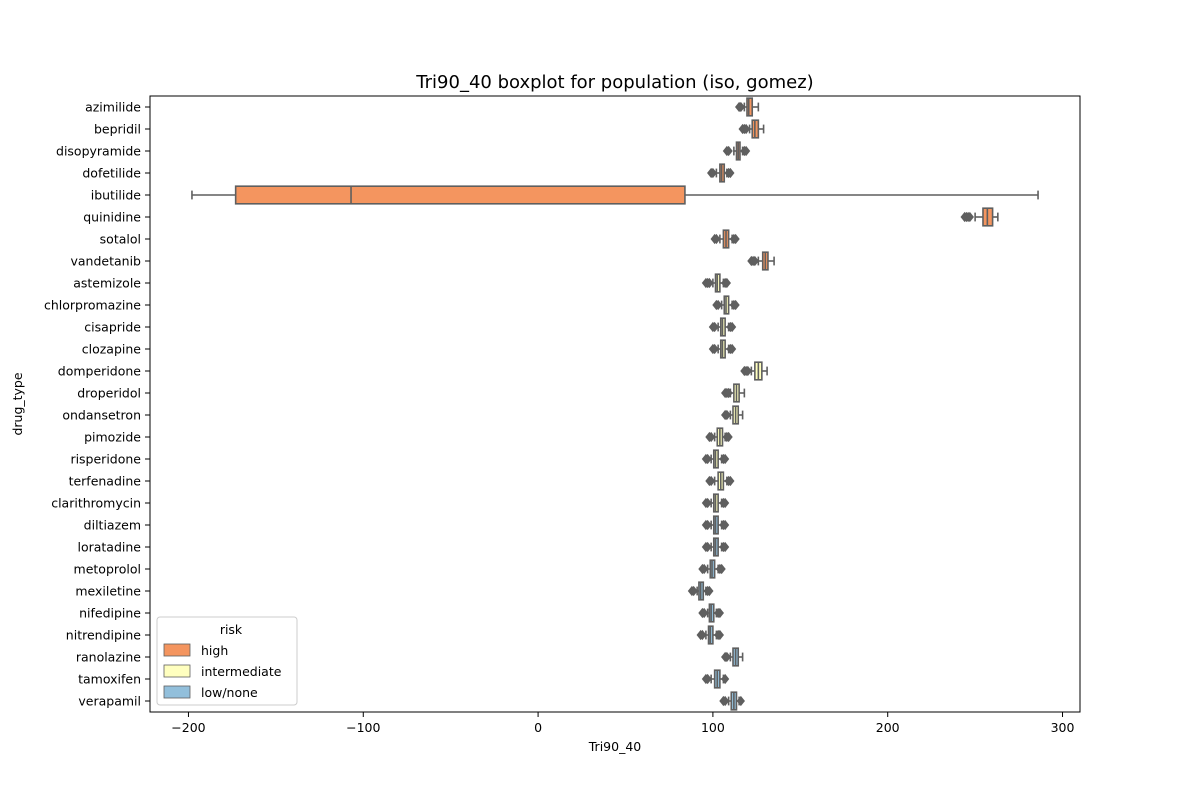  Describe the element at coordinates (721, 173) in the screenshot. I see `box-dofetilide` at that location.